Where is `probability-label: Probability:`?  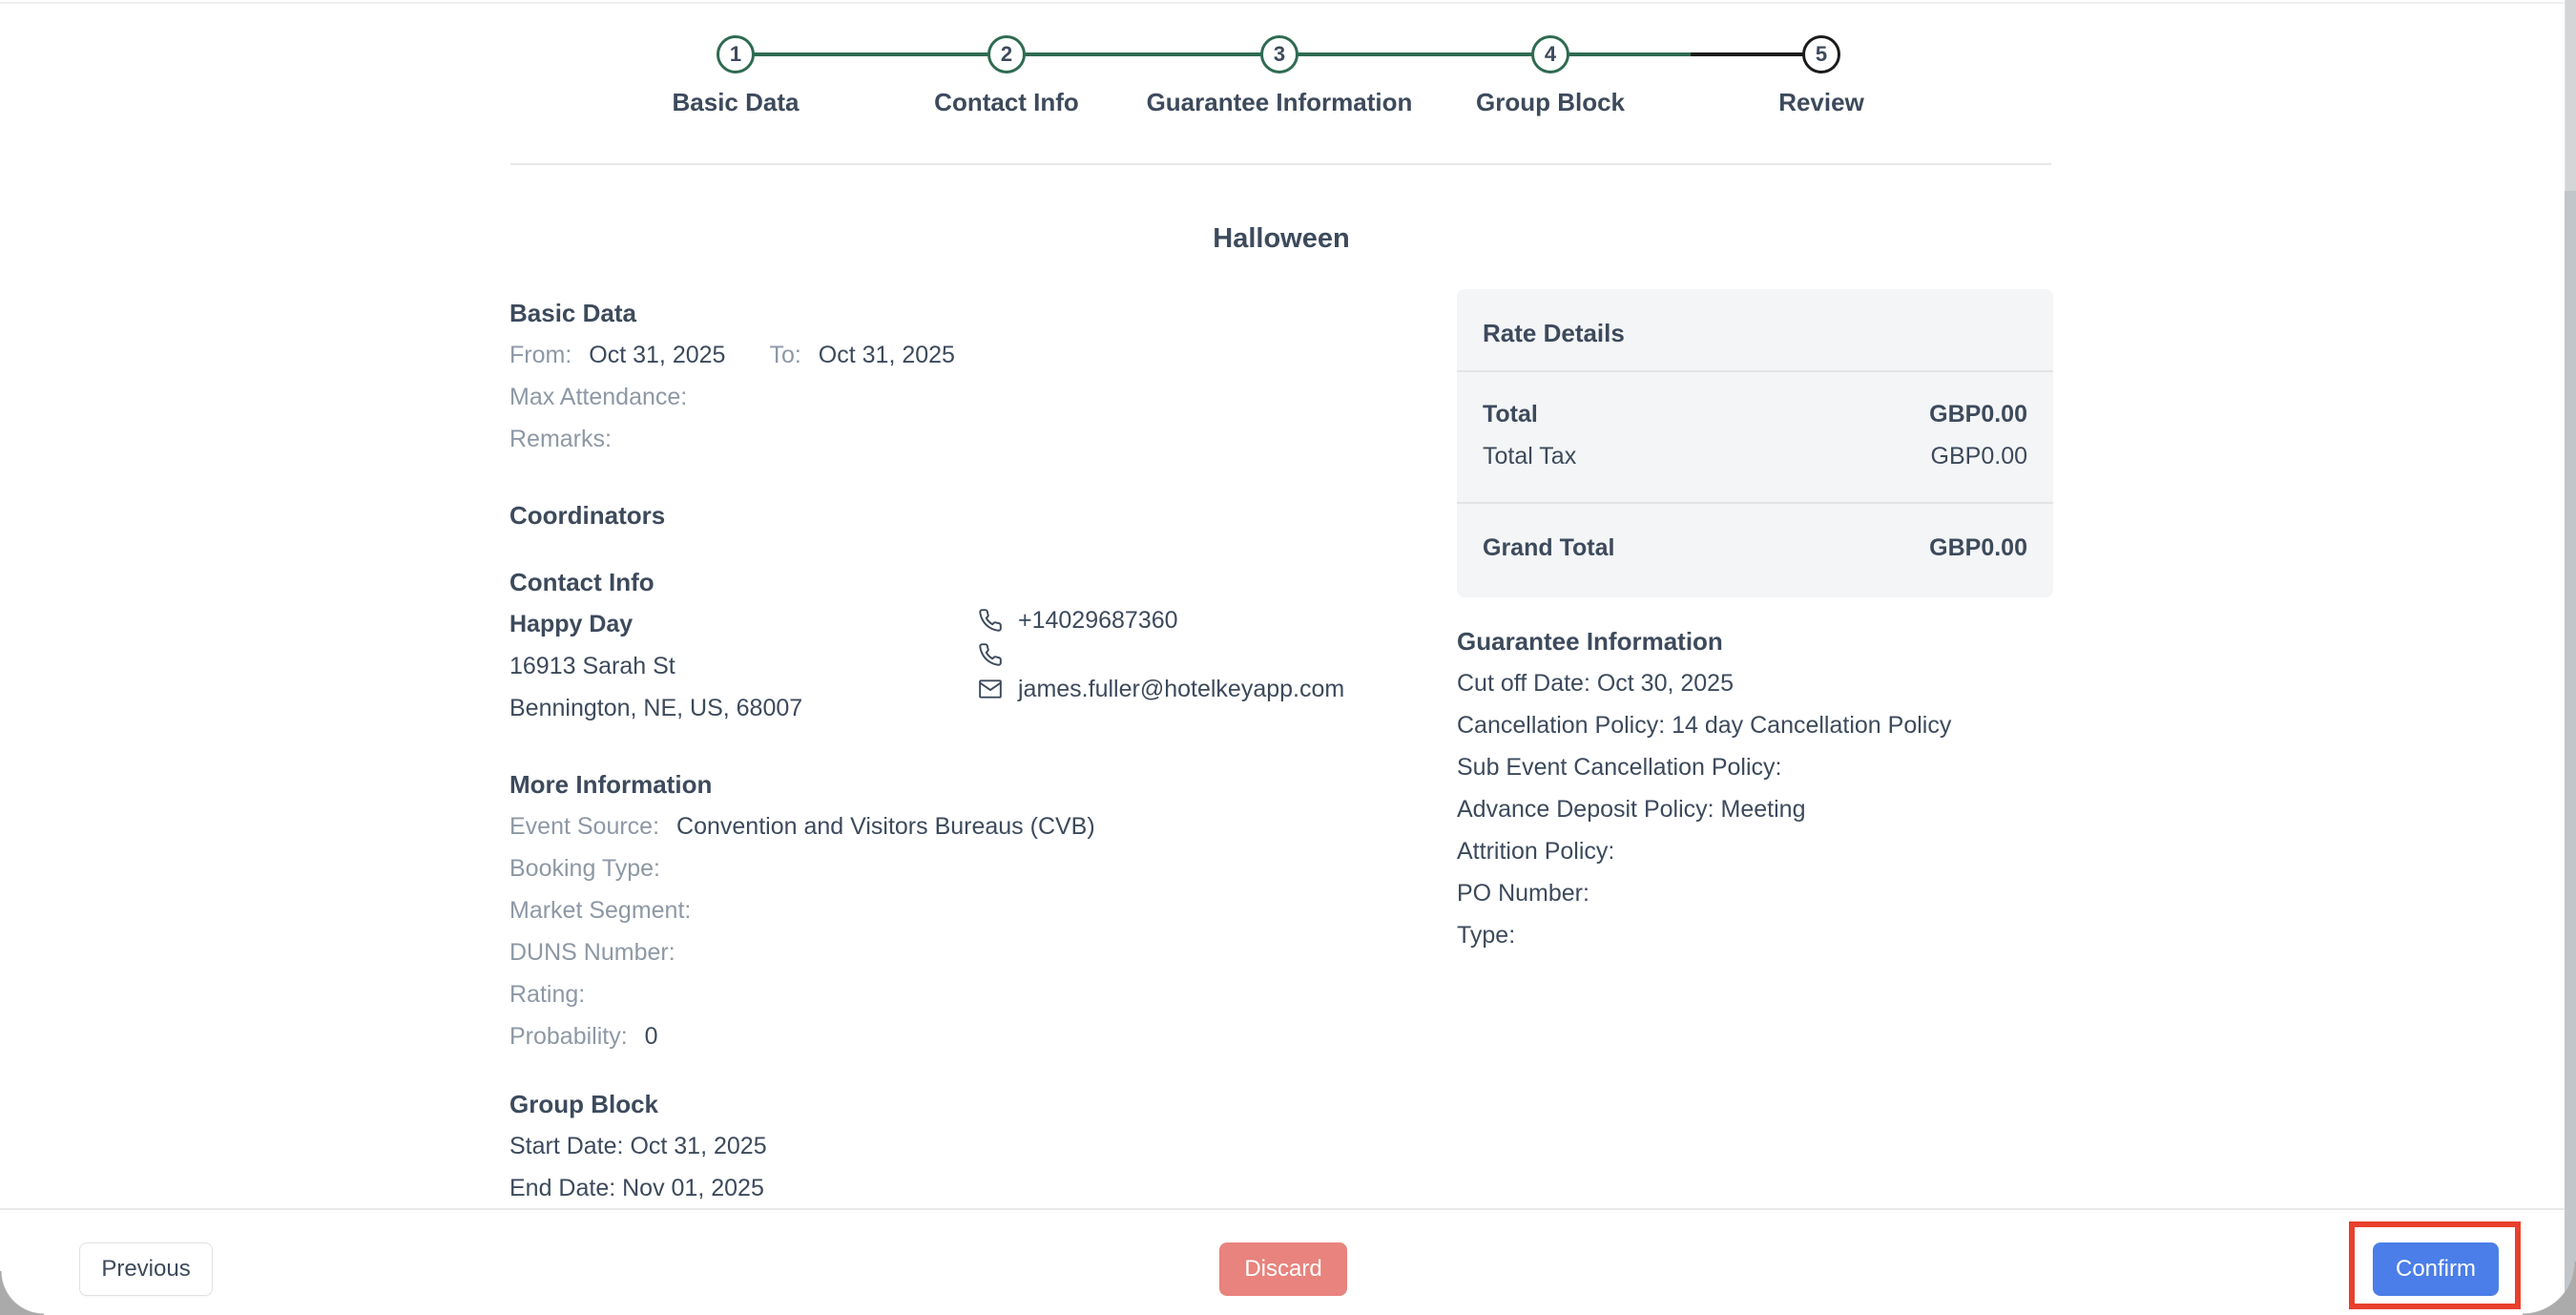
probability-label: Probability: is located at coordinates (568, 1036).